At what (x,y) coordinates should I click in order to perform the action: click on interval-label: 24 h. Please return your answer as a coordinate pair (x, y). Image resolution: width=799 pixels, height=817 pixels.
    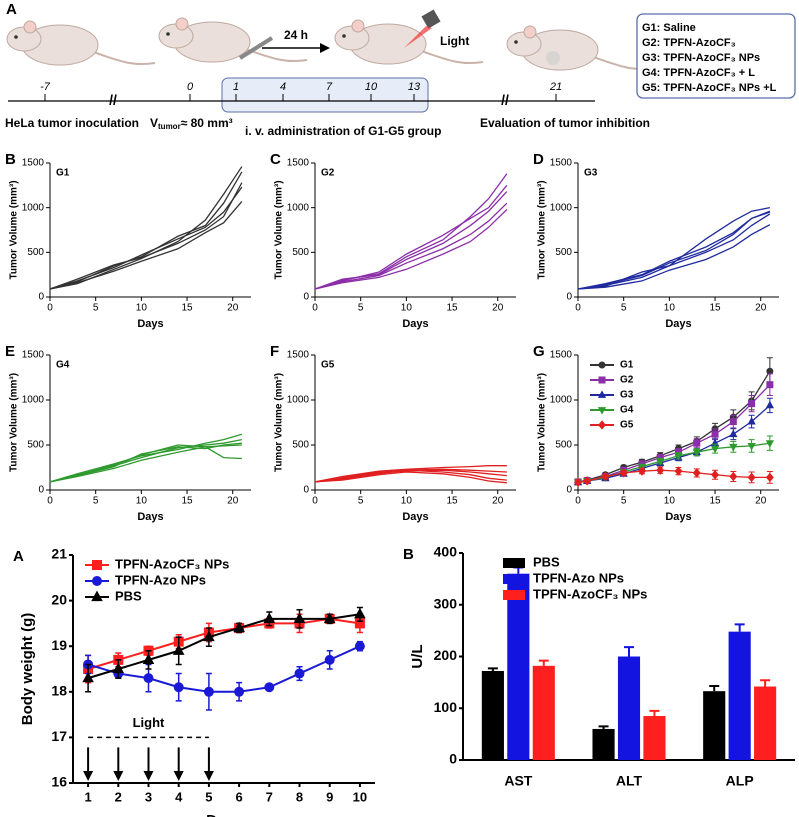
    Looking at the image, I should click on (296, 35).